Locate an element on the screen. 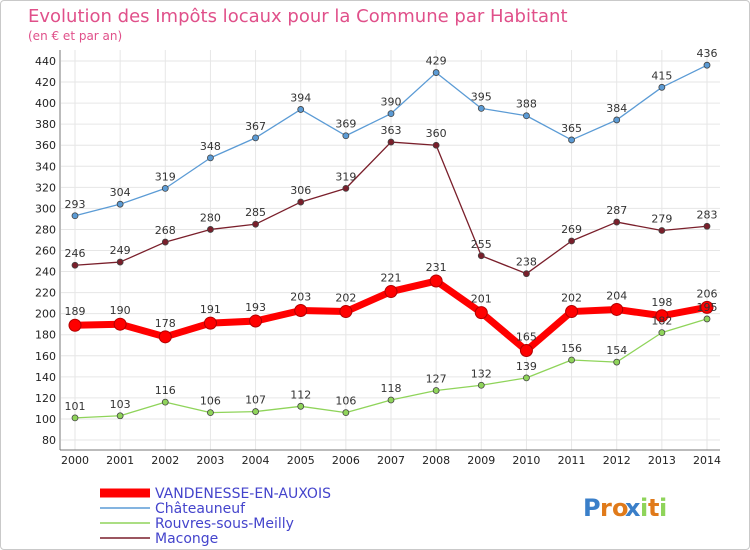 Image resolution: width=750 pixels, height=550 pixels. data-label: 198 is located at coordinates (661, 302).